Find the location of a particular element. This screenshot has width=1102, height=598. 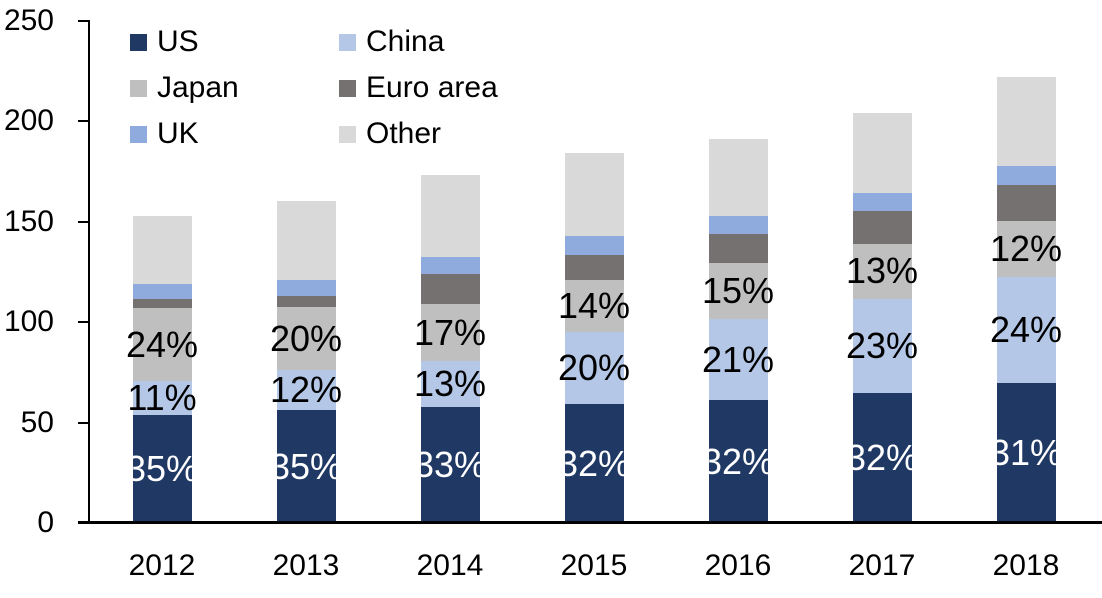

segment-uk-2015 is located at coordinates (594, 245).